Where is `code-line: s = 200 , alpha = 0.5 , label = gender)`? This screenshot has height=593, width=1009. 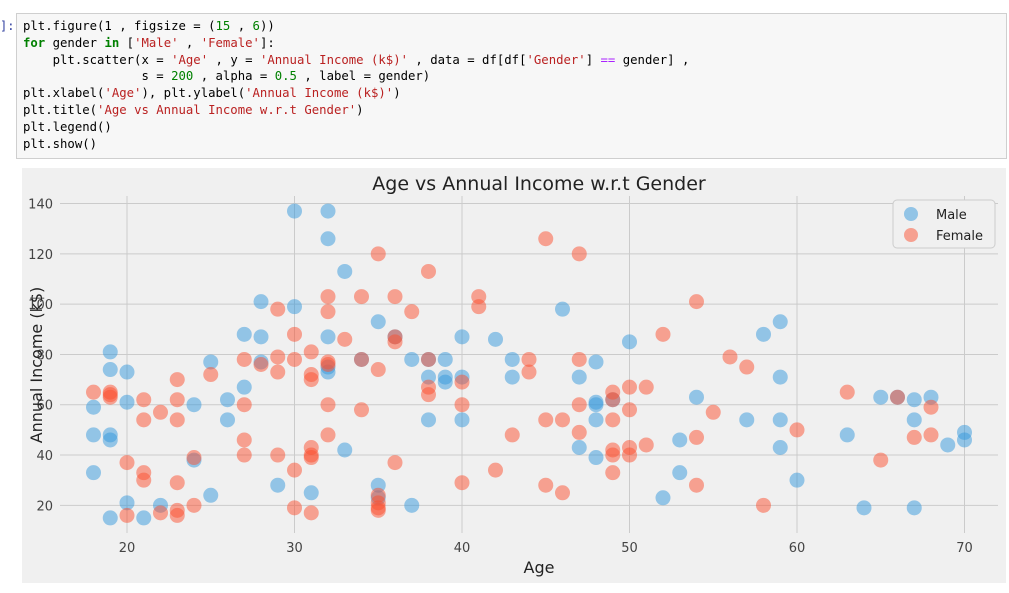 code-line: s = 200 , alpha = 0.5 , label = gender) is located at coordinates (514, 76).